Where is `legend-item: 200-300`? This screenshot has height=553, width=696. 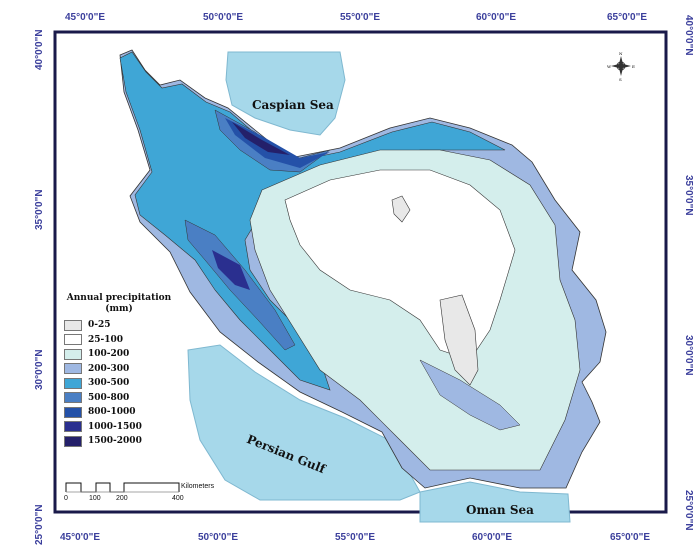 legend-item: 200-300 is located at coordinates (119, 369).